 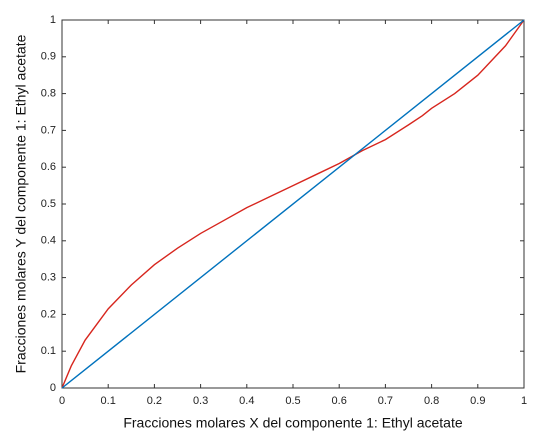 What do you see at coordinates (48, 241) in the screenshot?
I see `y-tick-label: 0.4` at bounding box center [48, 241].